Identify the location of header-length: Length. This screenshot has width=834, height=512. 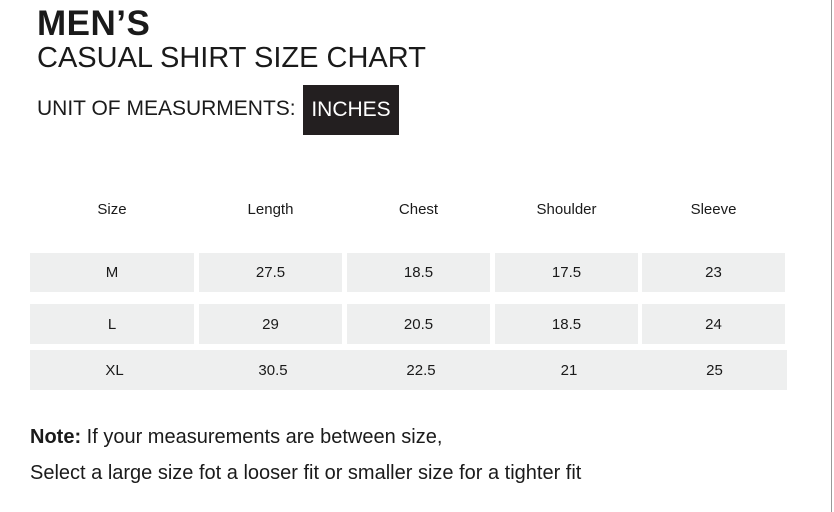
(270, 209).